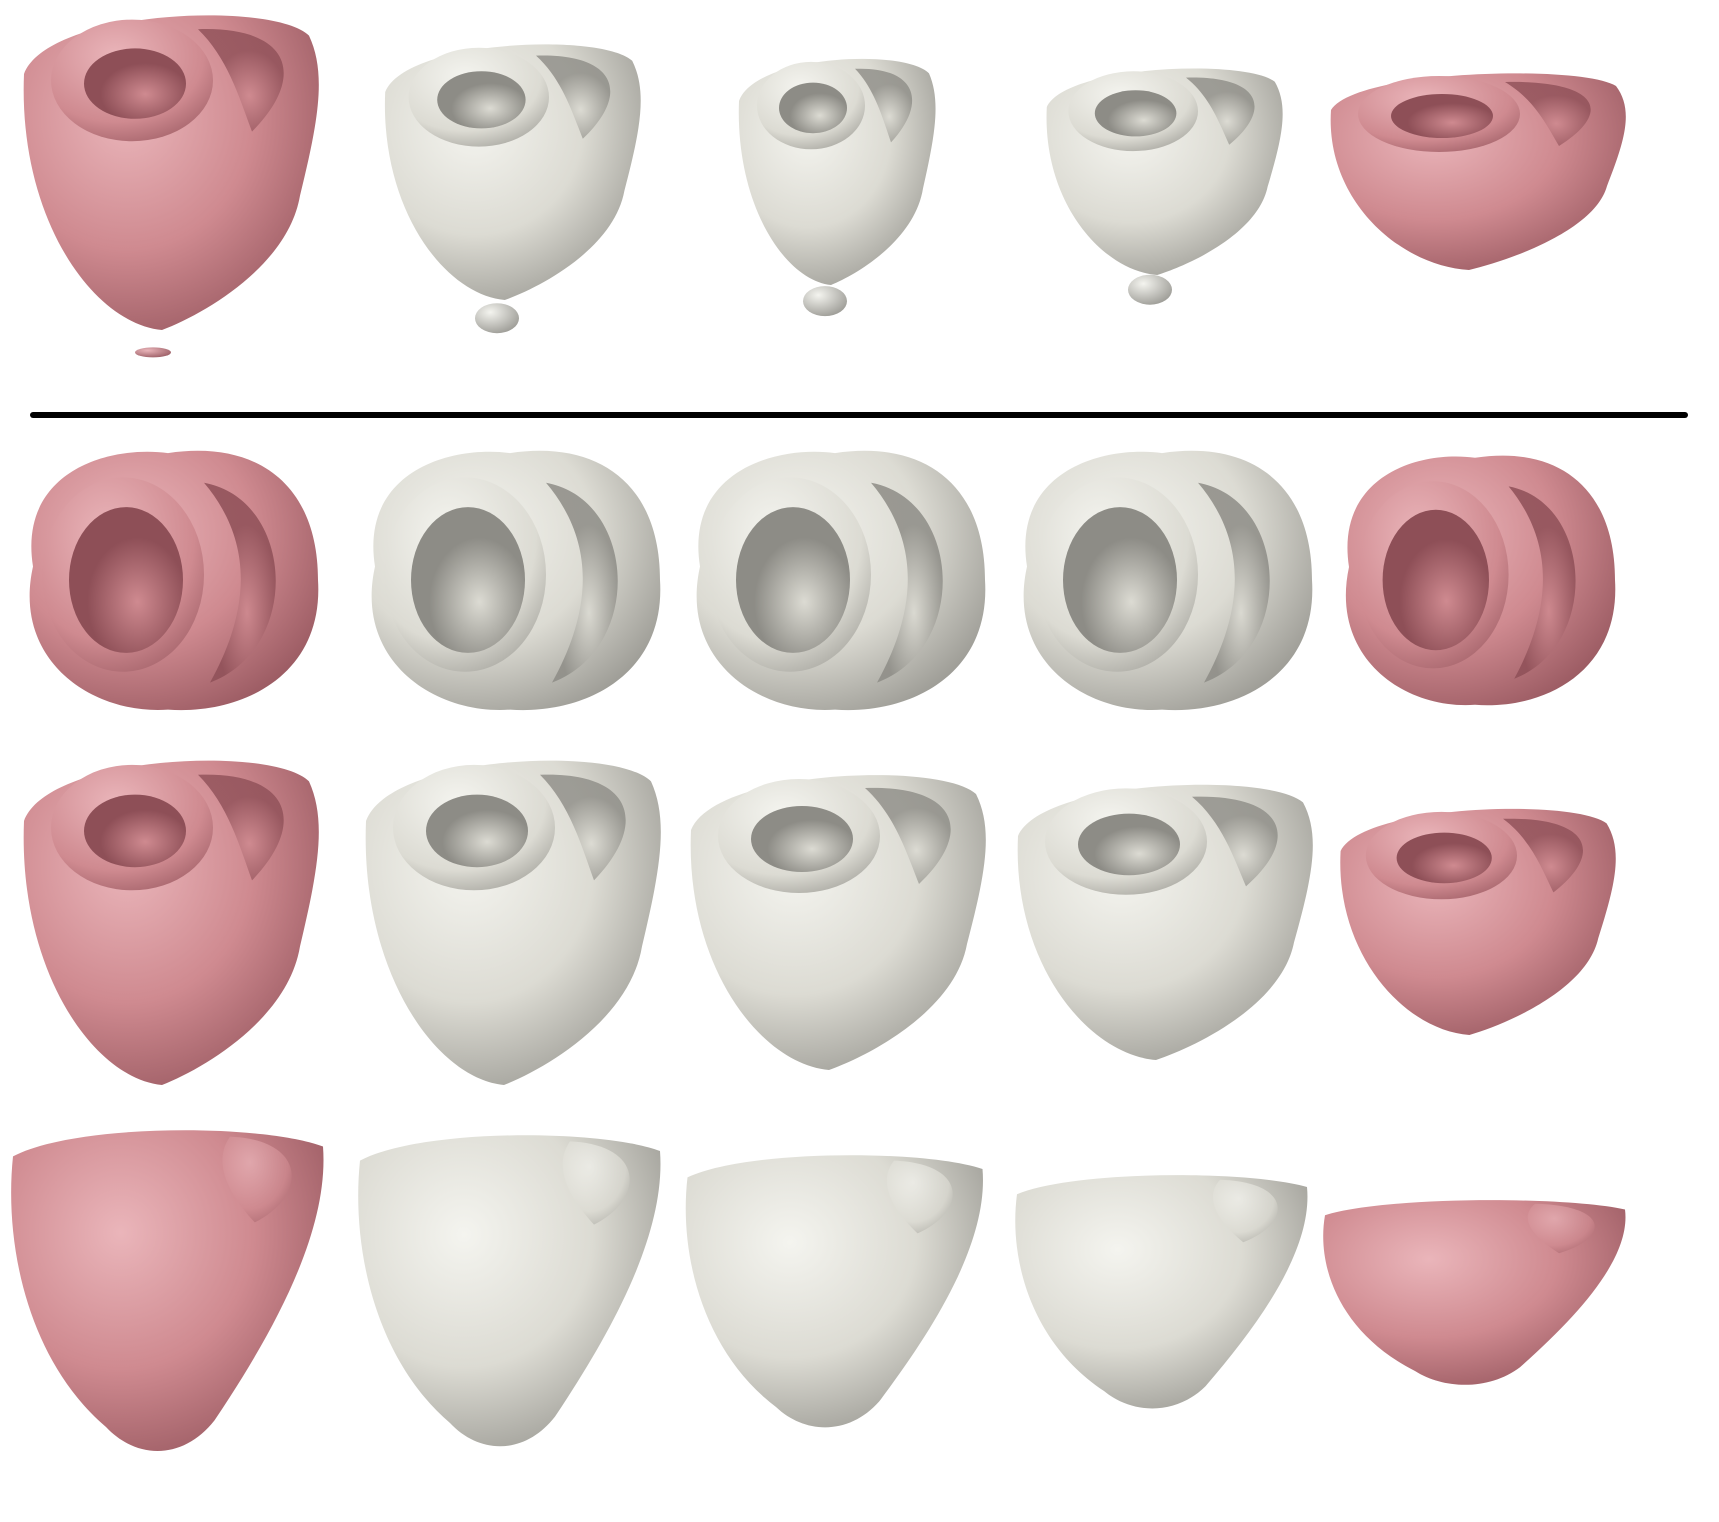 The height and width of the screenshot is (1522, 1719). What do you see at coordinates (171, 922) in the screenshot?
I see `heart-shape-r3-c1-endpoint` at bounding box center [171, 922].